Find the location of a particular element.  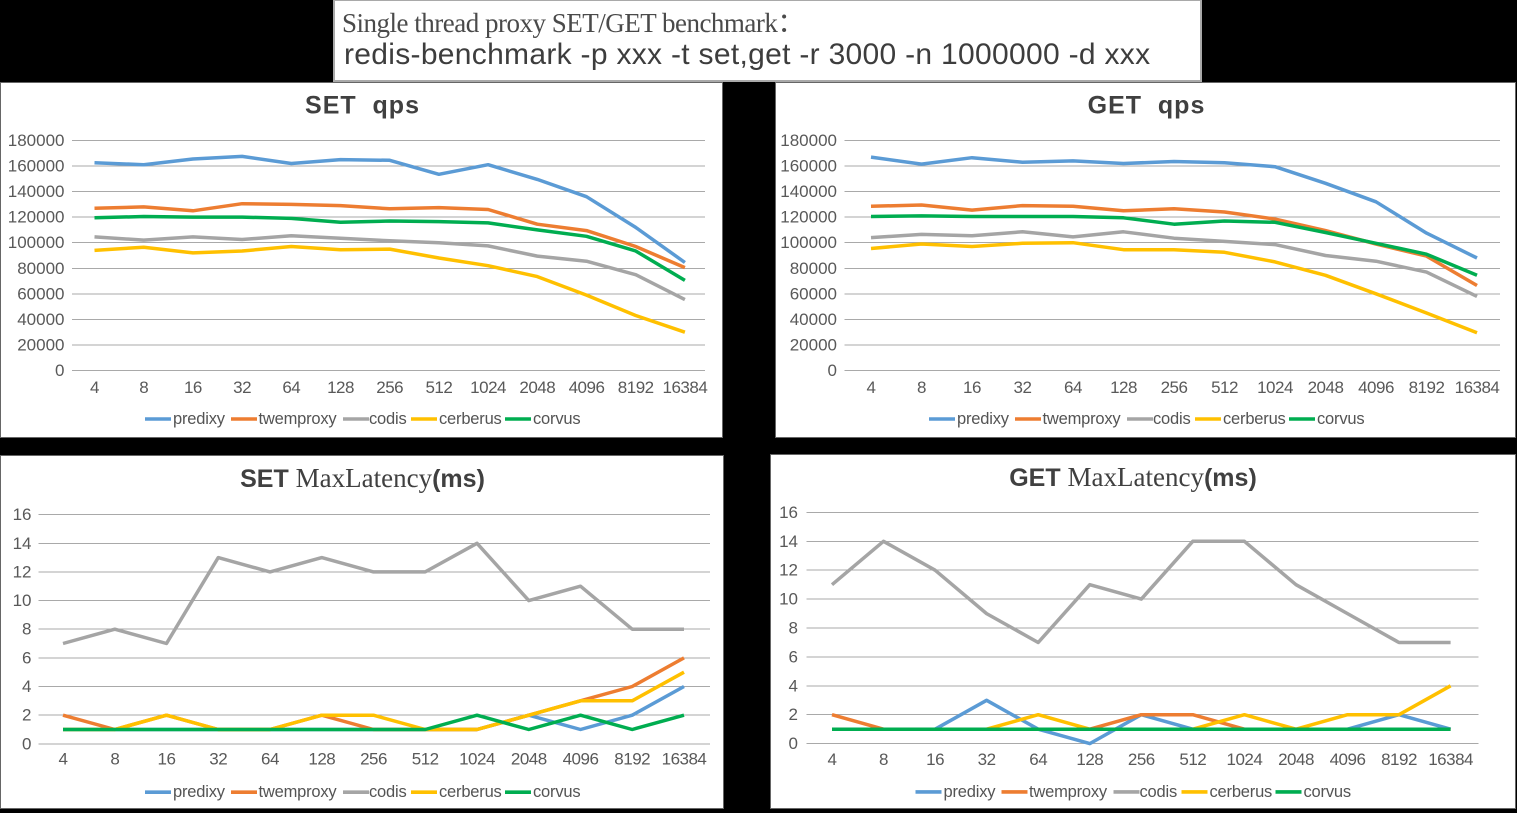

svg-text: 100000 is located at coordinates (36, 242).